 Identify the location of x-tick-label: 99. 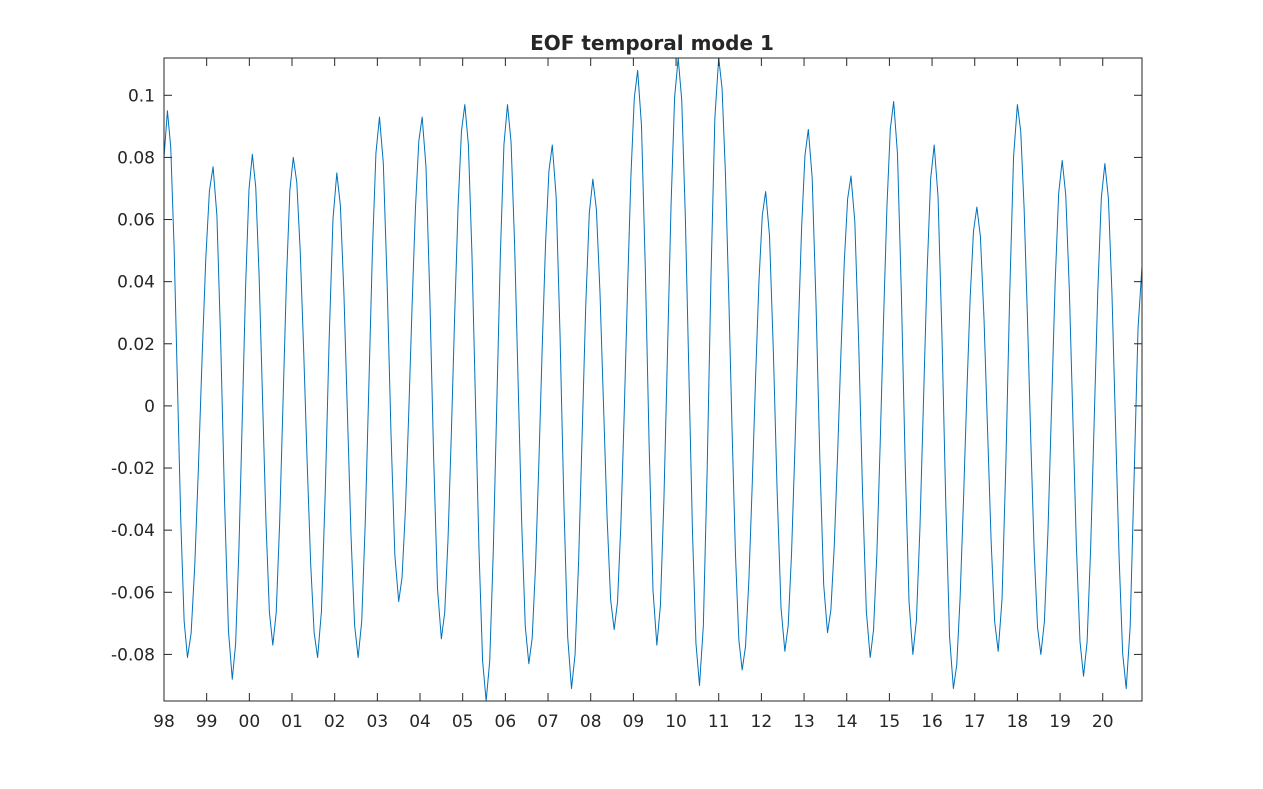
(207, 722).